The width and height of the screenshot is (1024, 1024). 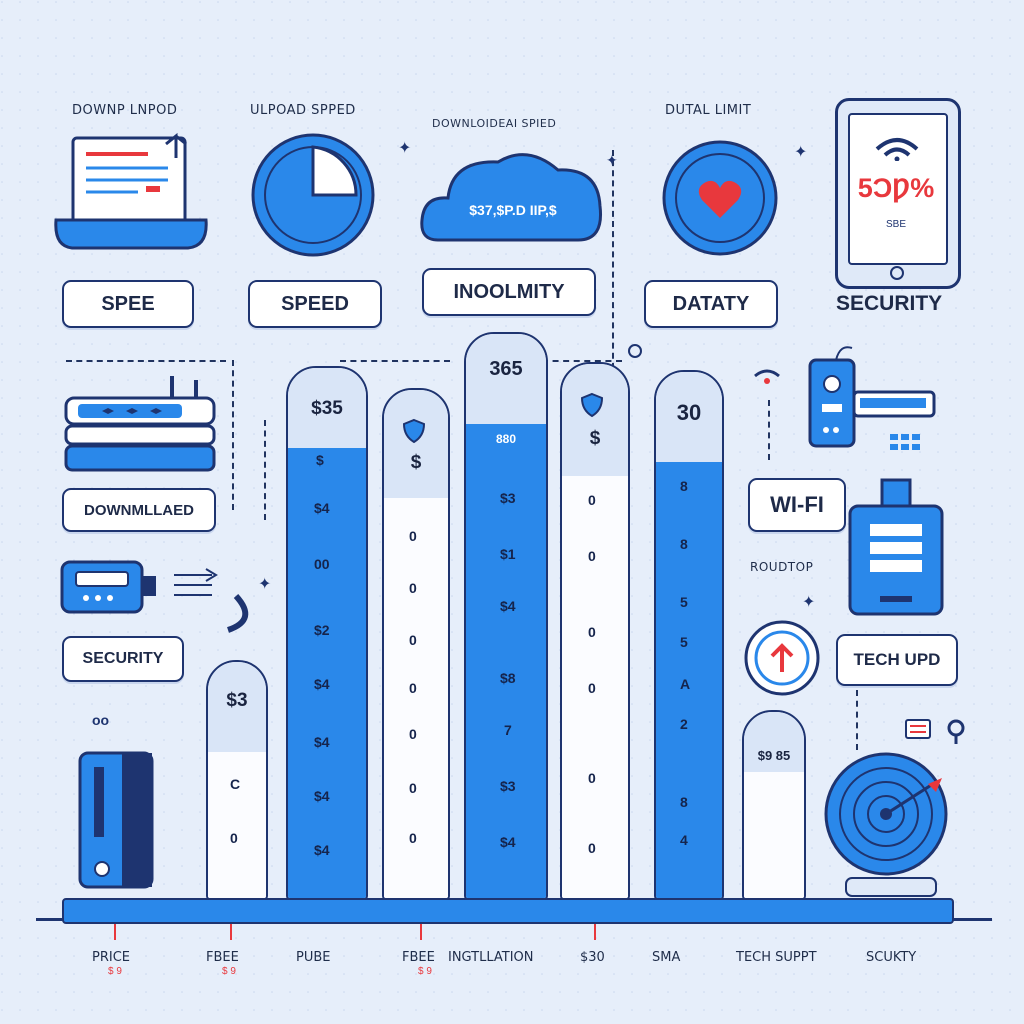 What do you see at coordinates (896, 547) in the screenshot?
I see `router-box-icon` at bounding box center [896, 547].